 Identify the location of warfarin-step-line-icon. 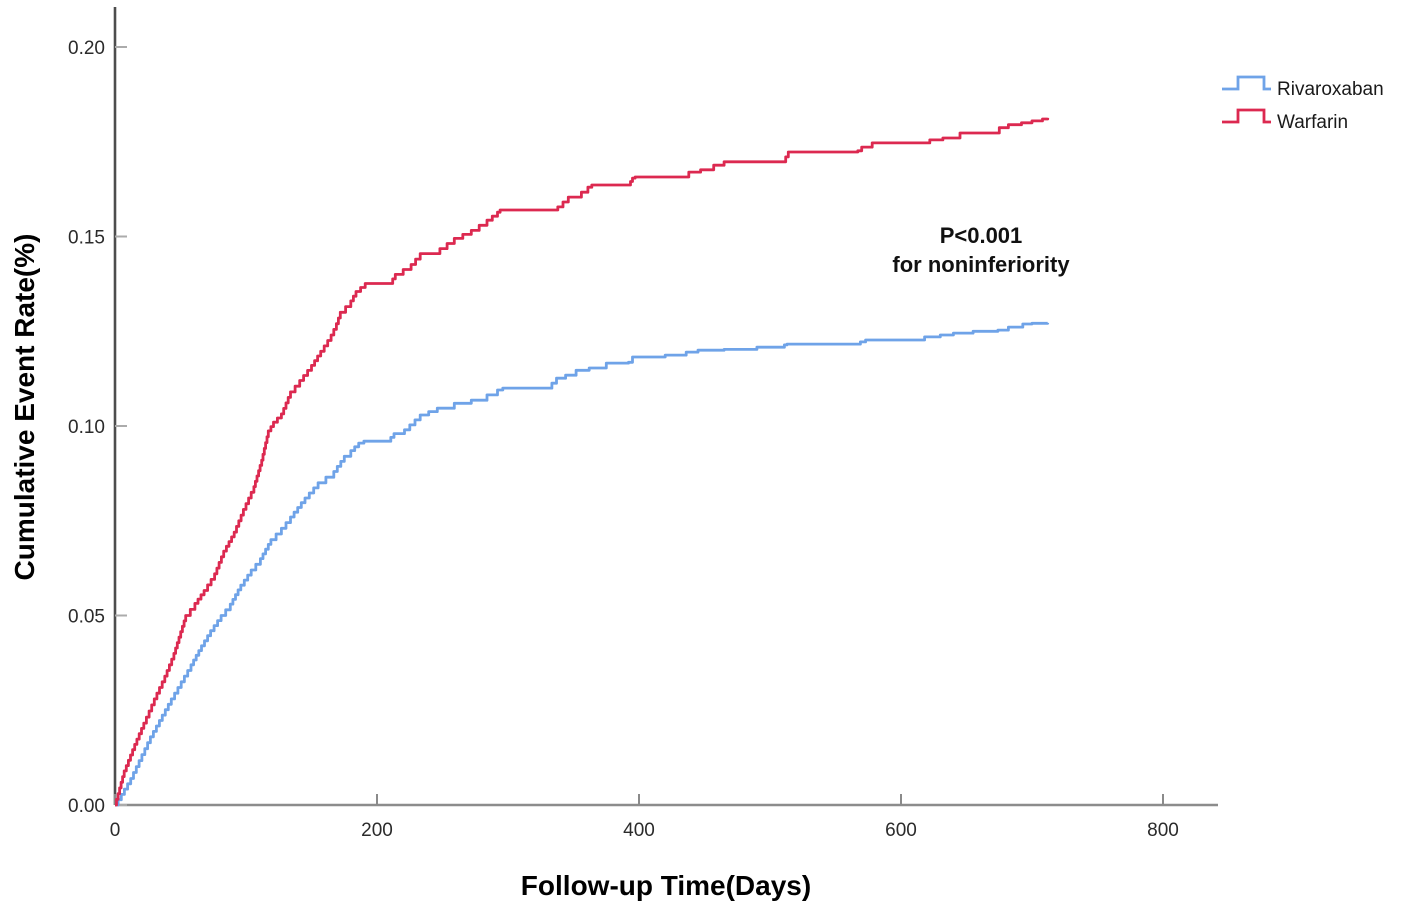
(1246, 116).